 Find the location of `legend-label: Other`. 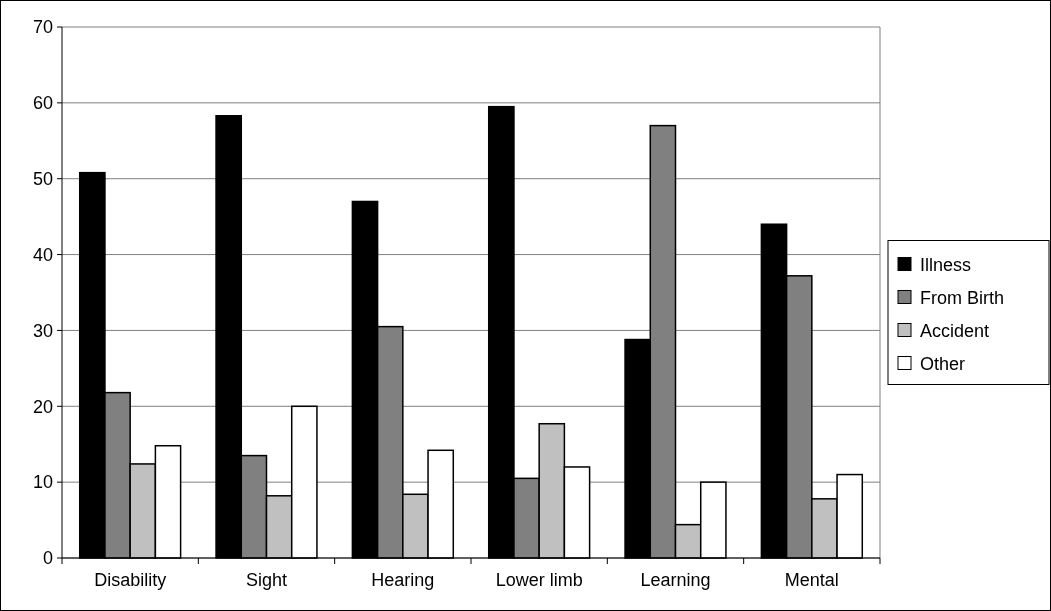

legend-label: Other is located at coordinates (943, 363).